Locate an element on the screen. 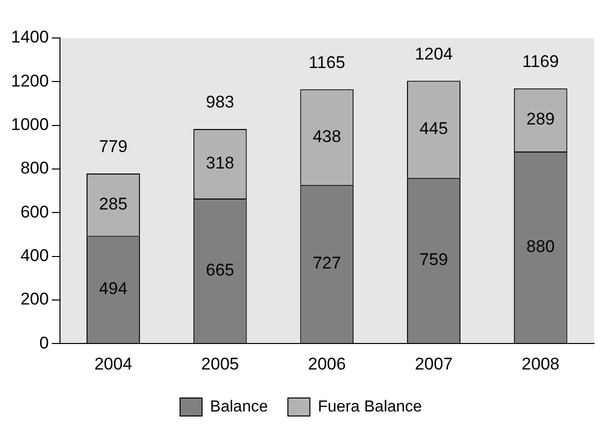  total-label: 1169 is located at coordinates (540, 62).